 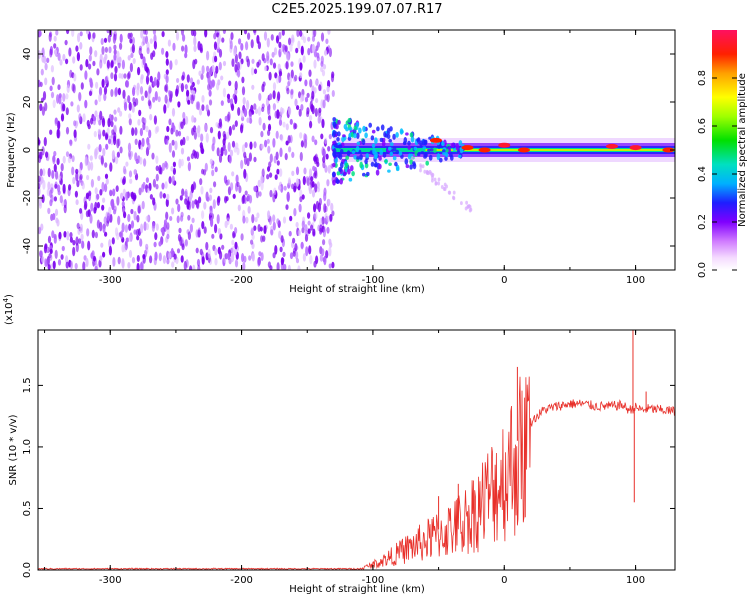 I want to click on x-tick-label: 100, so click(x=635, y=280).